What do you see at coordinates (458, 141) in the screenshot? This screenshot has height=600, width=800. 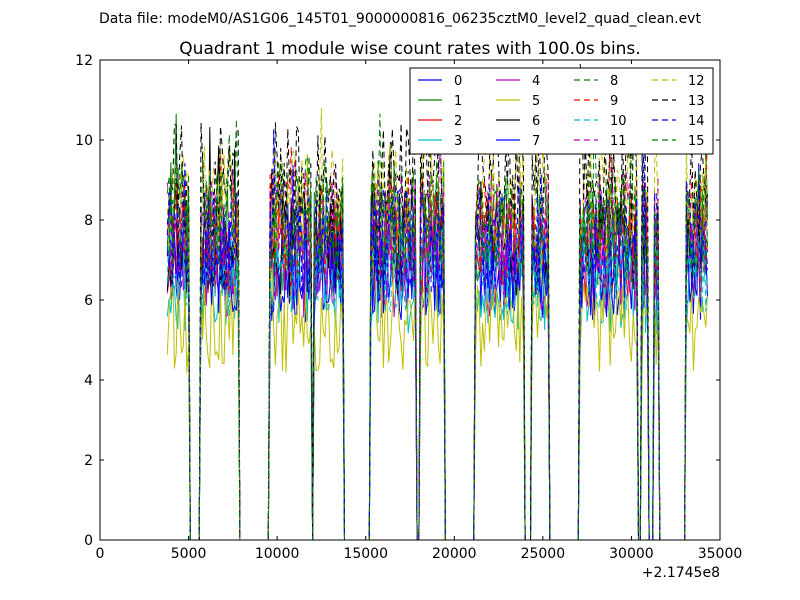 I see `legend-label-3: 3` at bounding box center [458, 141].